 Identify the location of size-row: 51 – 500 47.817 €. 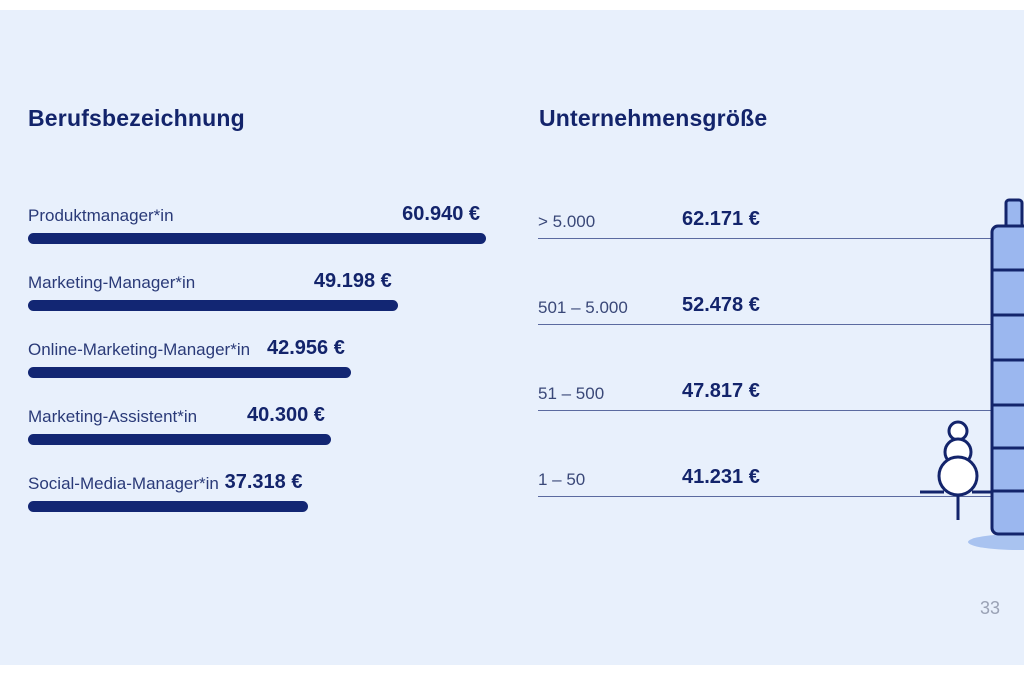
(774, 395).